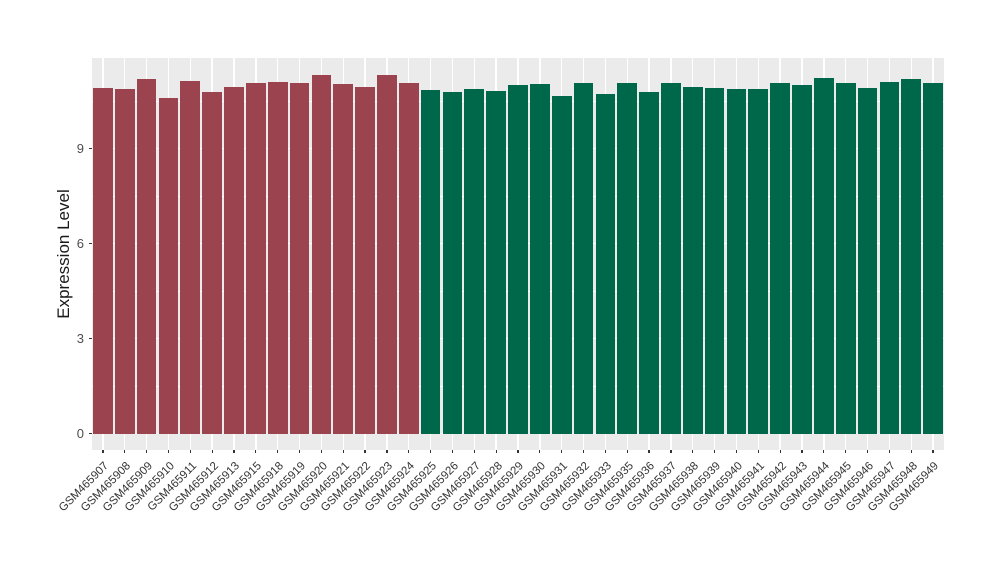 The image size is (1000, 580). I want to click on x-tick-GSM465941, so click(758, 451).